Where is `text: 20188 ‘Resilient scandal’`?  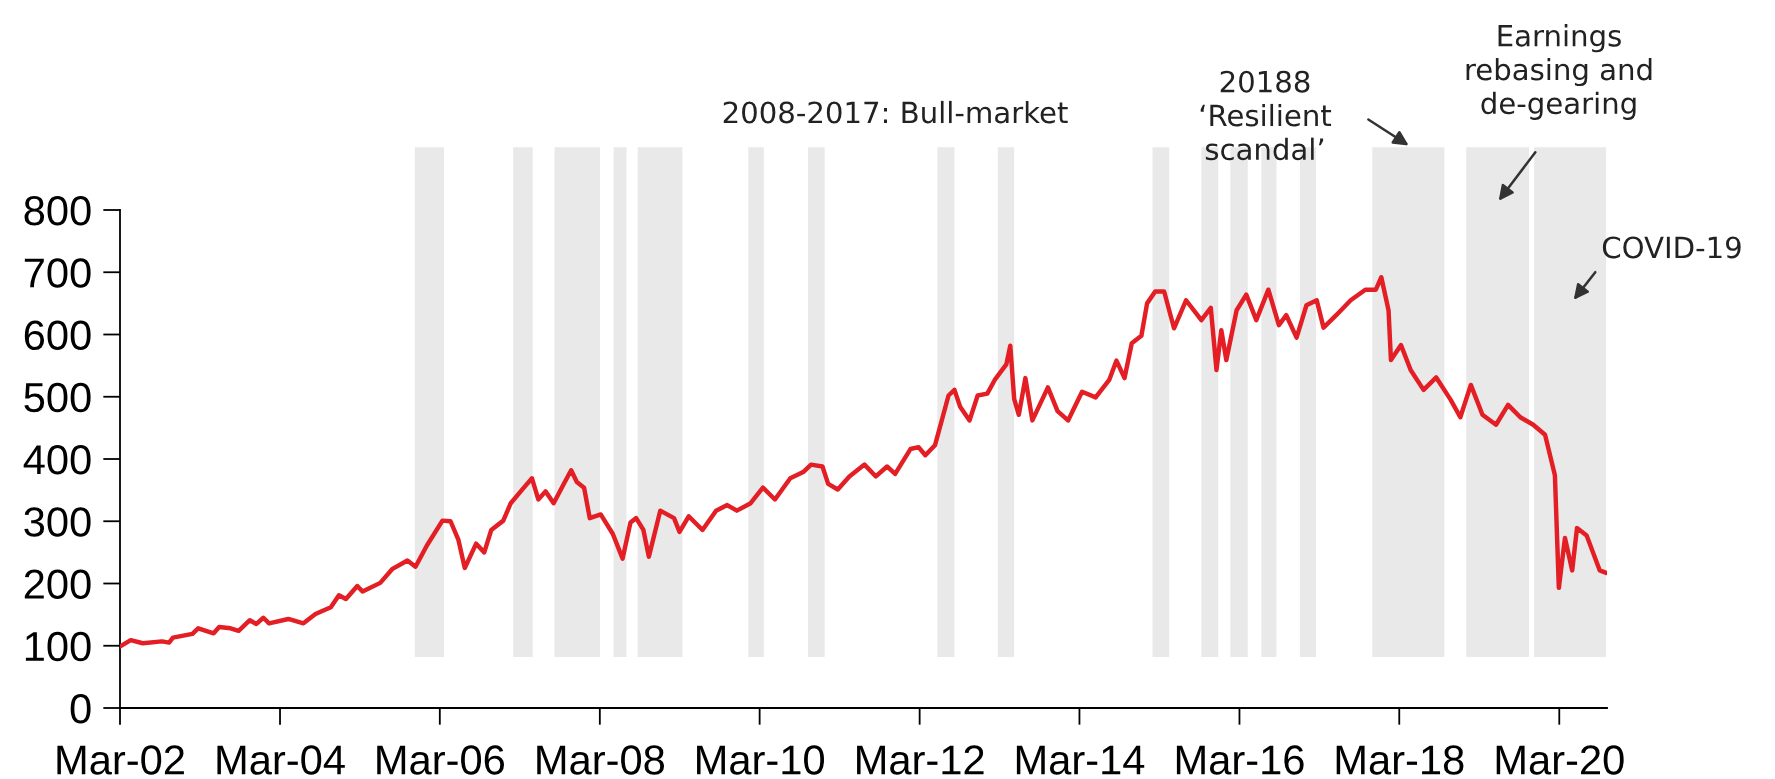 text: 20188 ‘Resilient scandal’ is located at coordinates (1266, 115).